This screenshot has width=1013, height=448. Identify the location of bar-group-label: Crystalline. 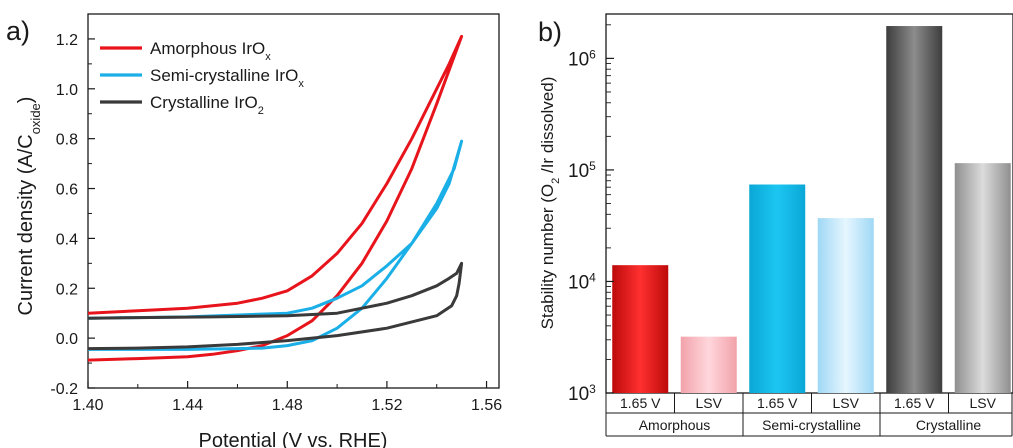
(949, 425).